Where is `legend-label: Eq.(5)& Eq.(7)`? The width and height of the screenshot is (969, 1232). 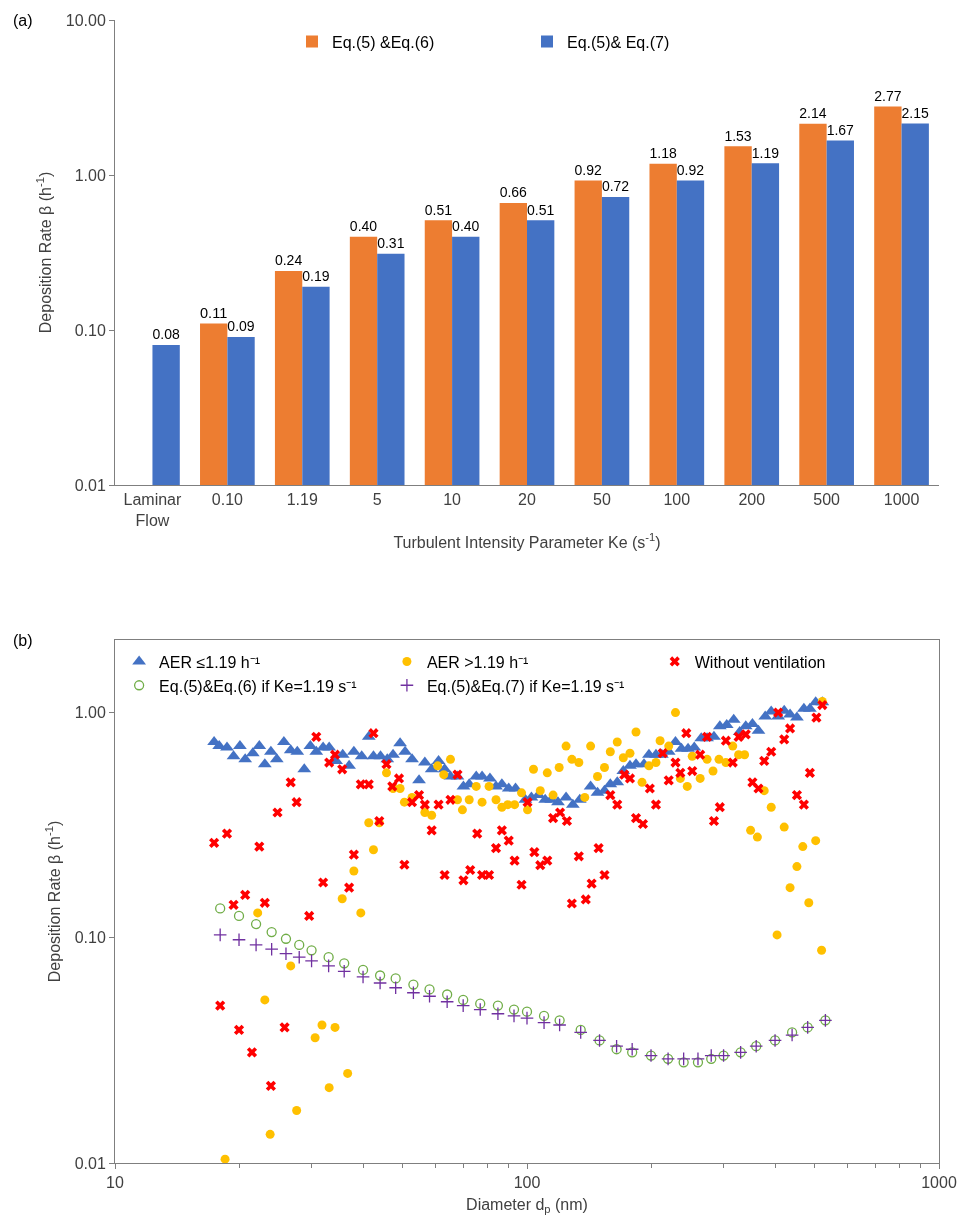
legend-label: Eq.(5)& Eq.(7) is located at coordinates (618, 42).